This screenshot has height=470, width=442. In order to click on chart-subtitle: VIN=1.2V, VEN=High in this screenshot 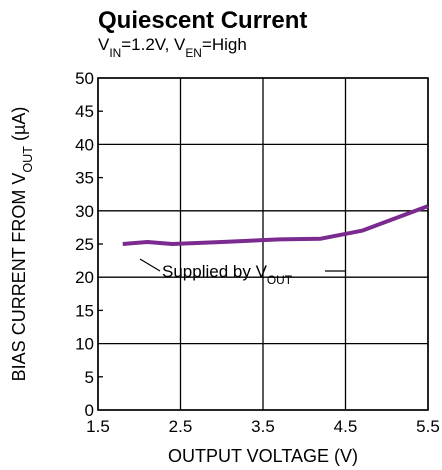, I will do `click(172, 47)`.